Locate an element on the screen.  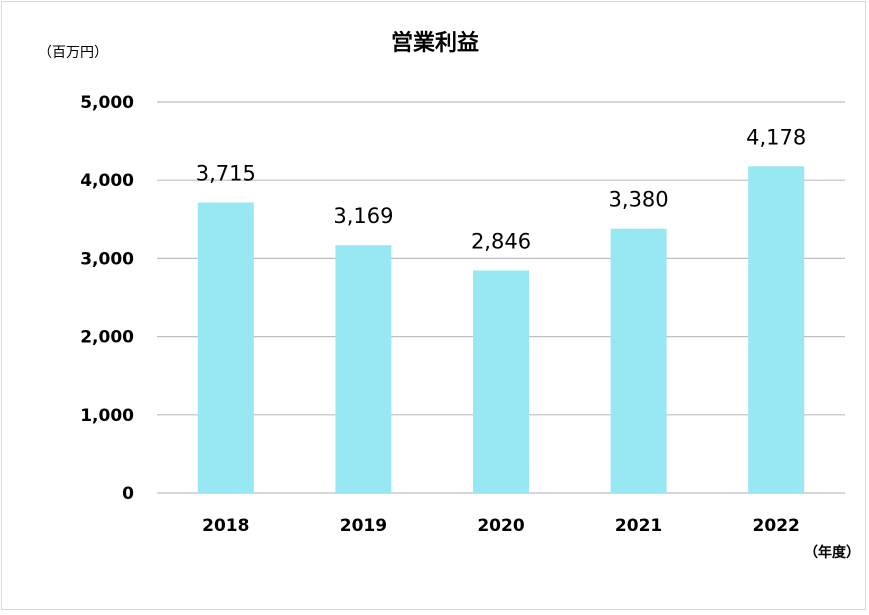
data-label: 3,715 is located at coordinates (226, 173).